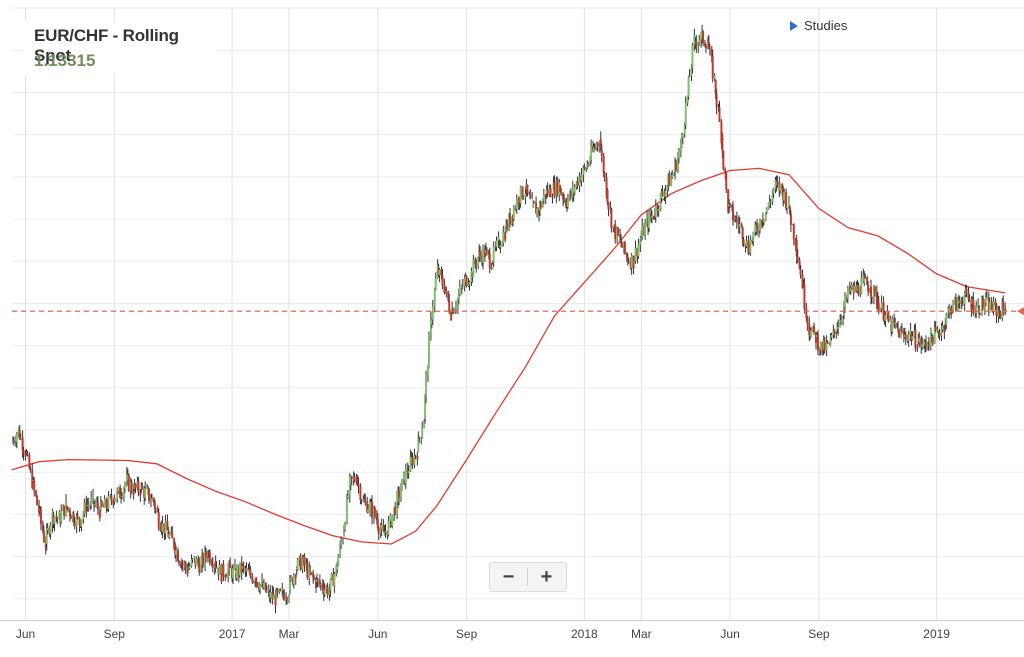  What do you see at coordinates (508, 576) in the screenshot?
I see `zoom-out-button: −` at bounding box center [508, 576].